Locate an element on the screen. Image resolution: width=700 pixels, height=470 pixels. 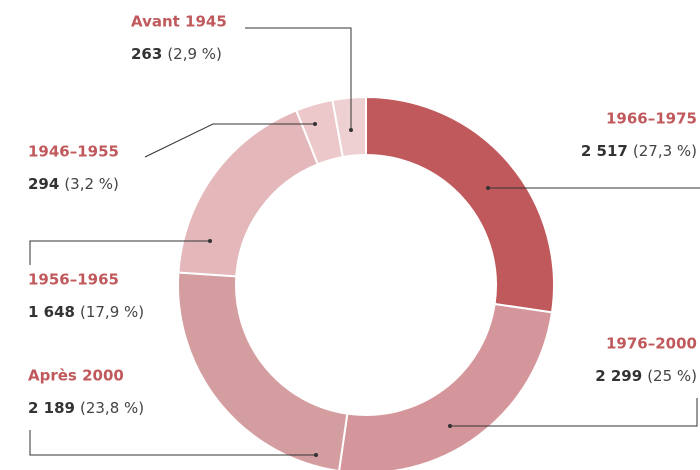
value-percent: (3,2 %) is located at coordinates (91, 184).